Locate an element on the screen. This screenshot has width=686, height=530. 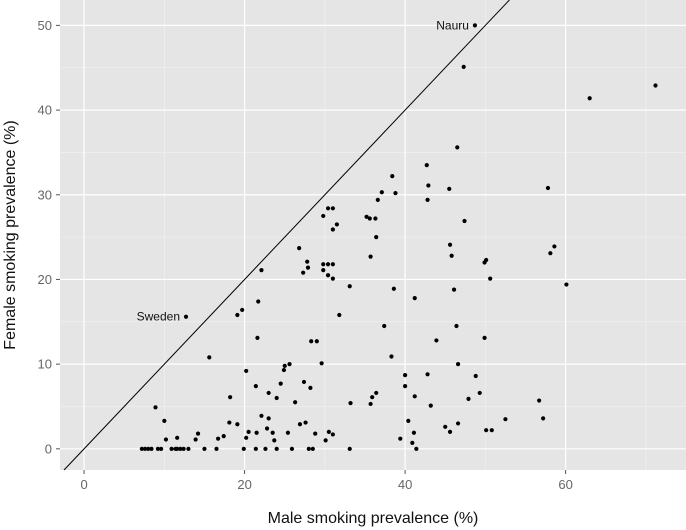
y-tick-label: 0 is located at coordinates (48, 448).